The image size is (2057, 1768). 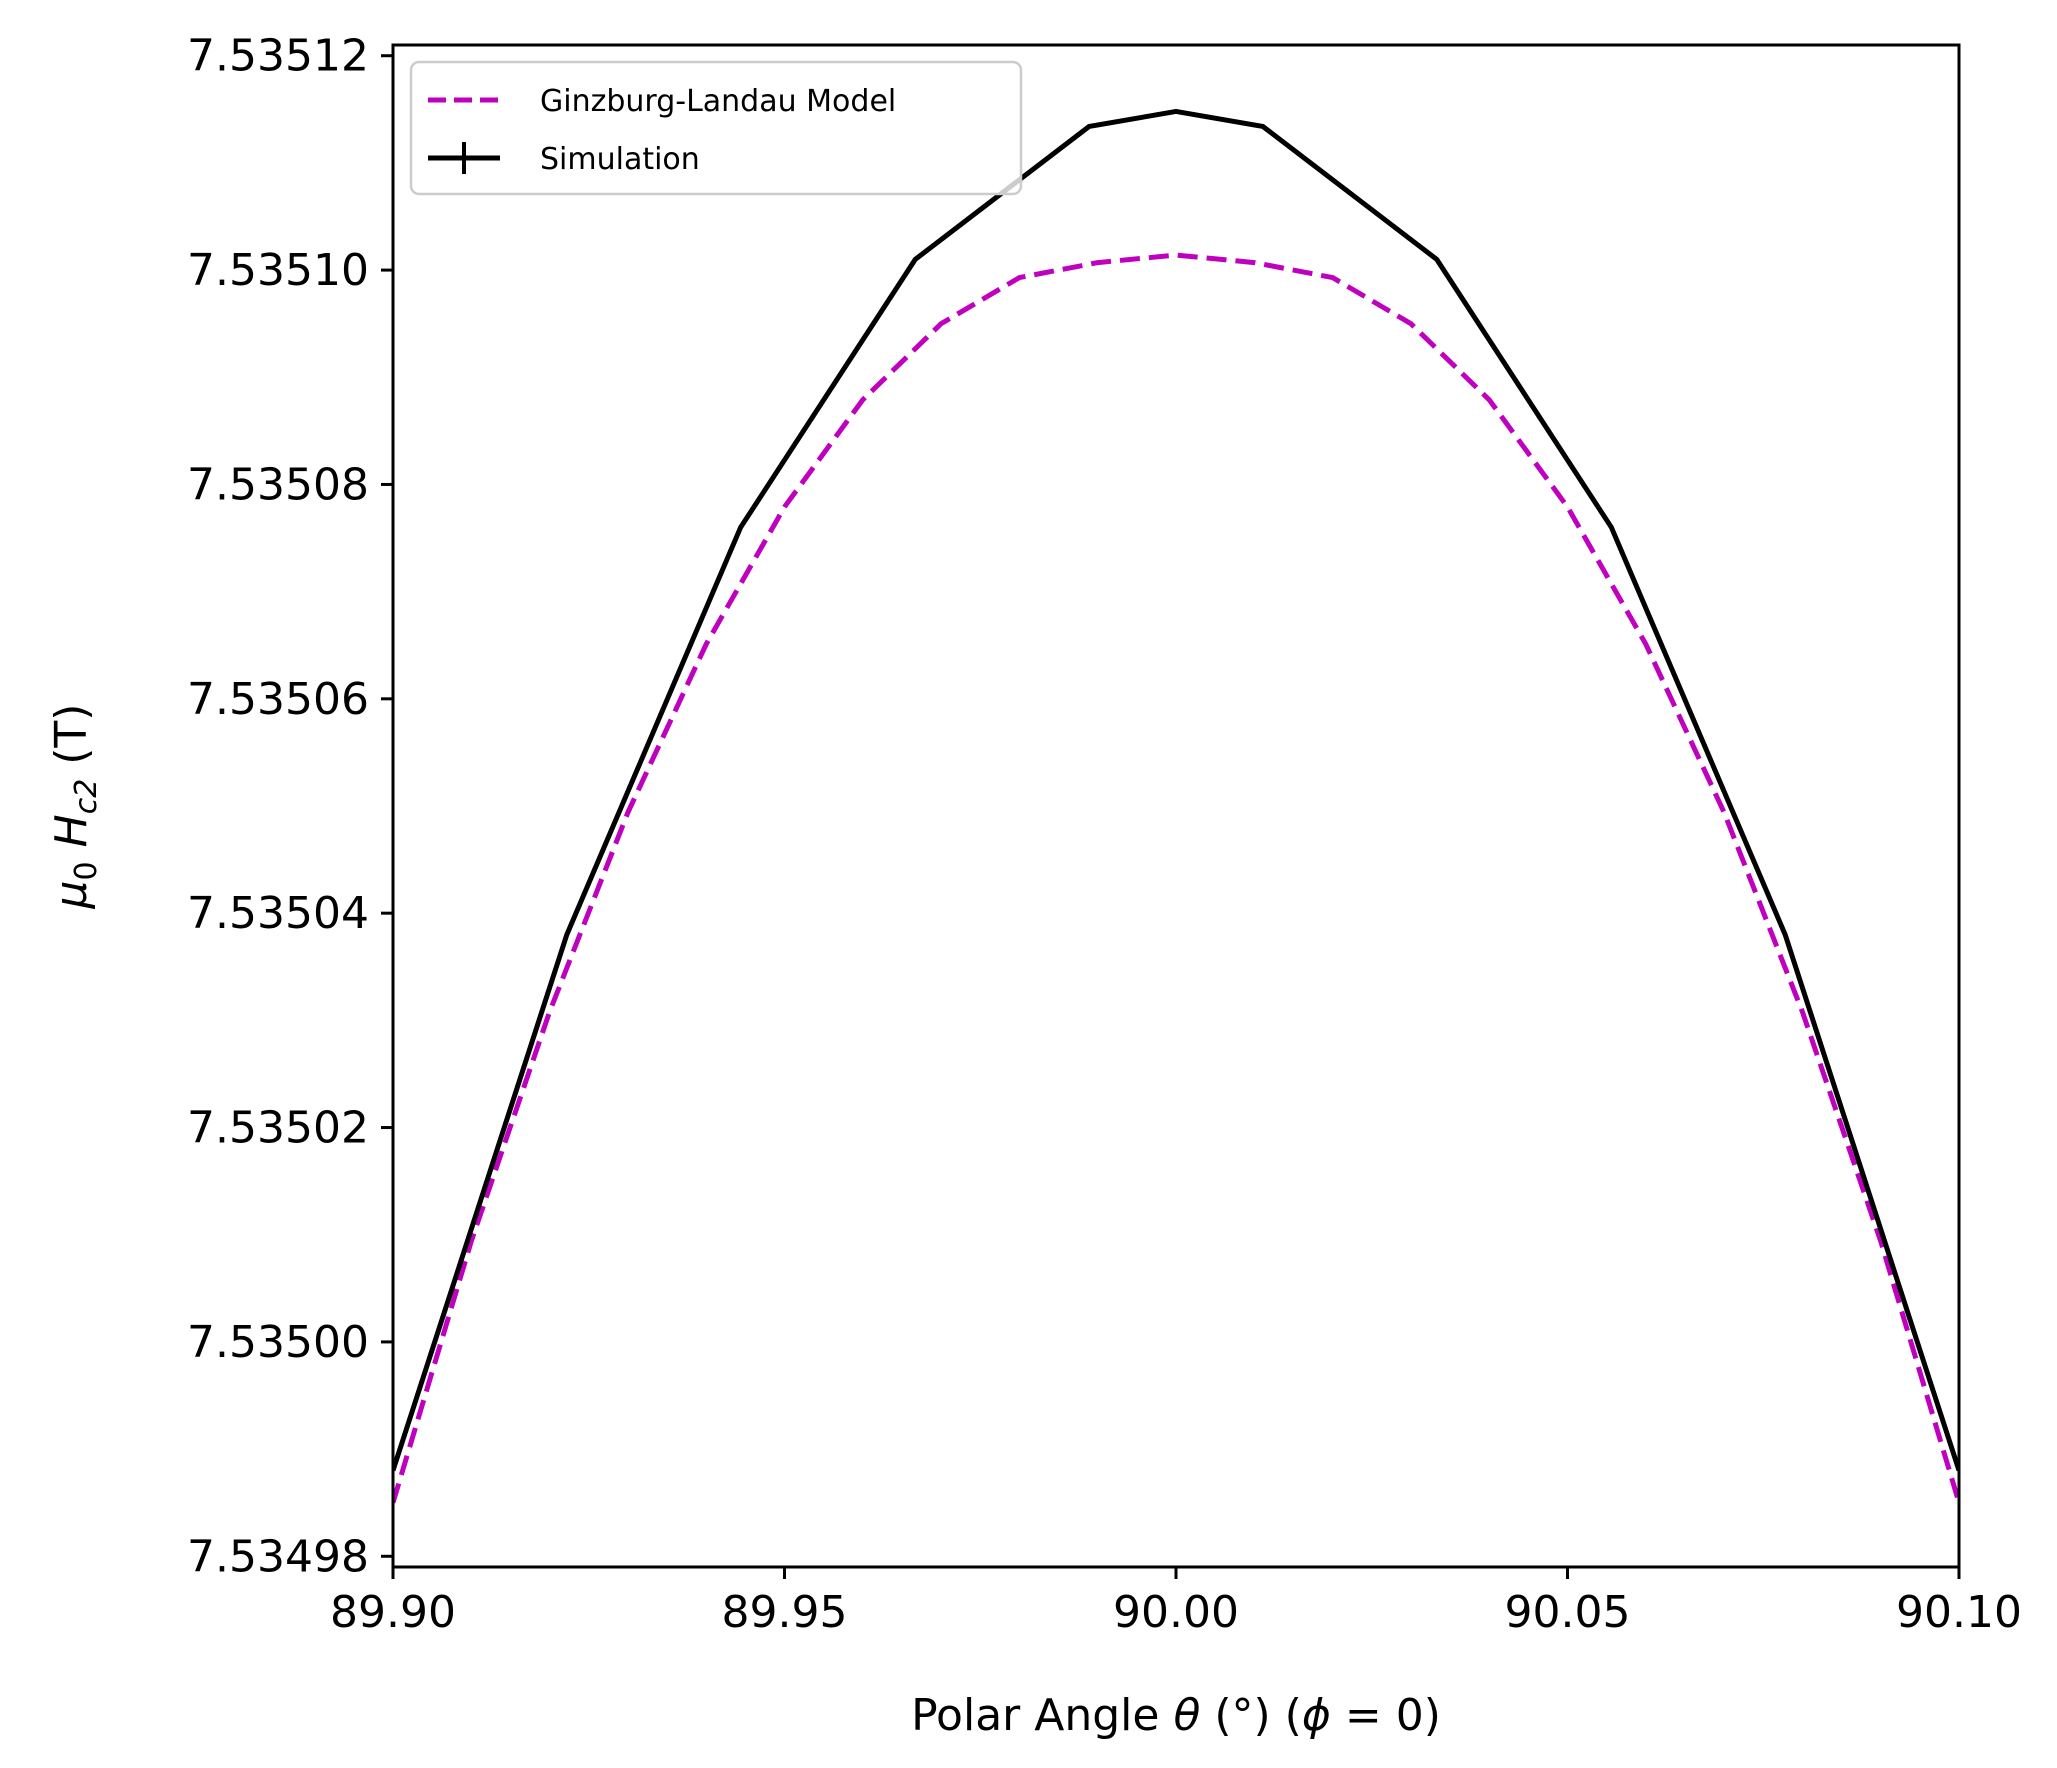 I want to click on legend-frame, so click(x=716, y=128).